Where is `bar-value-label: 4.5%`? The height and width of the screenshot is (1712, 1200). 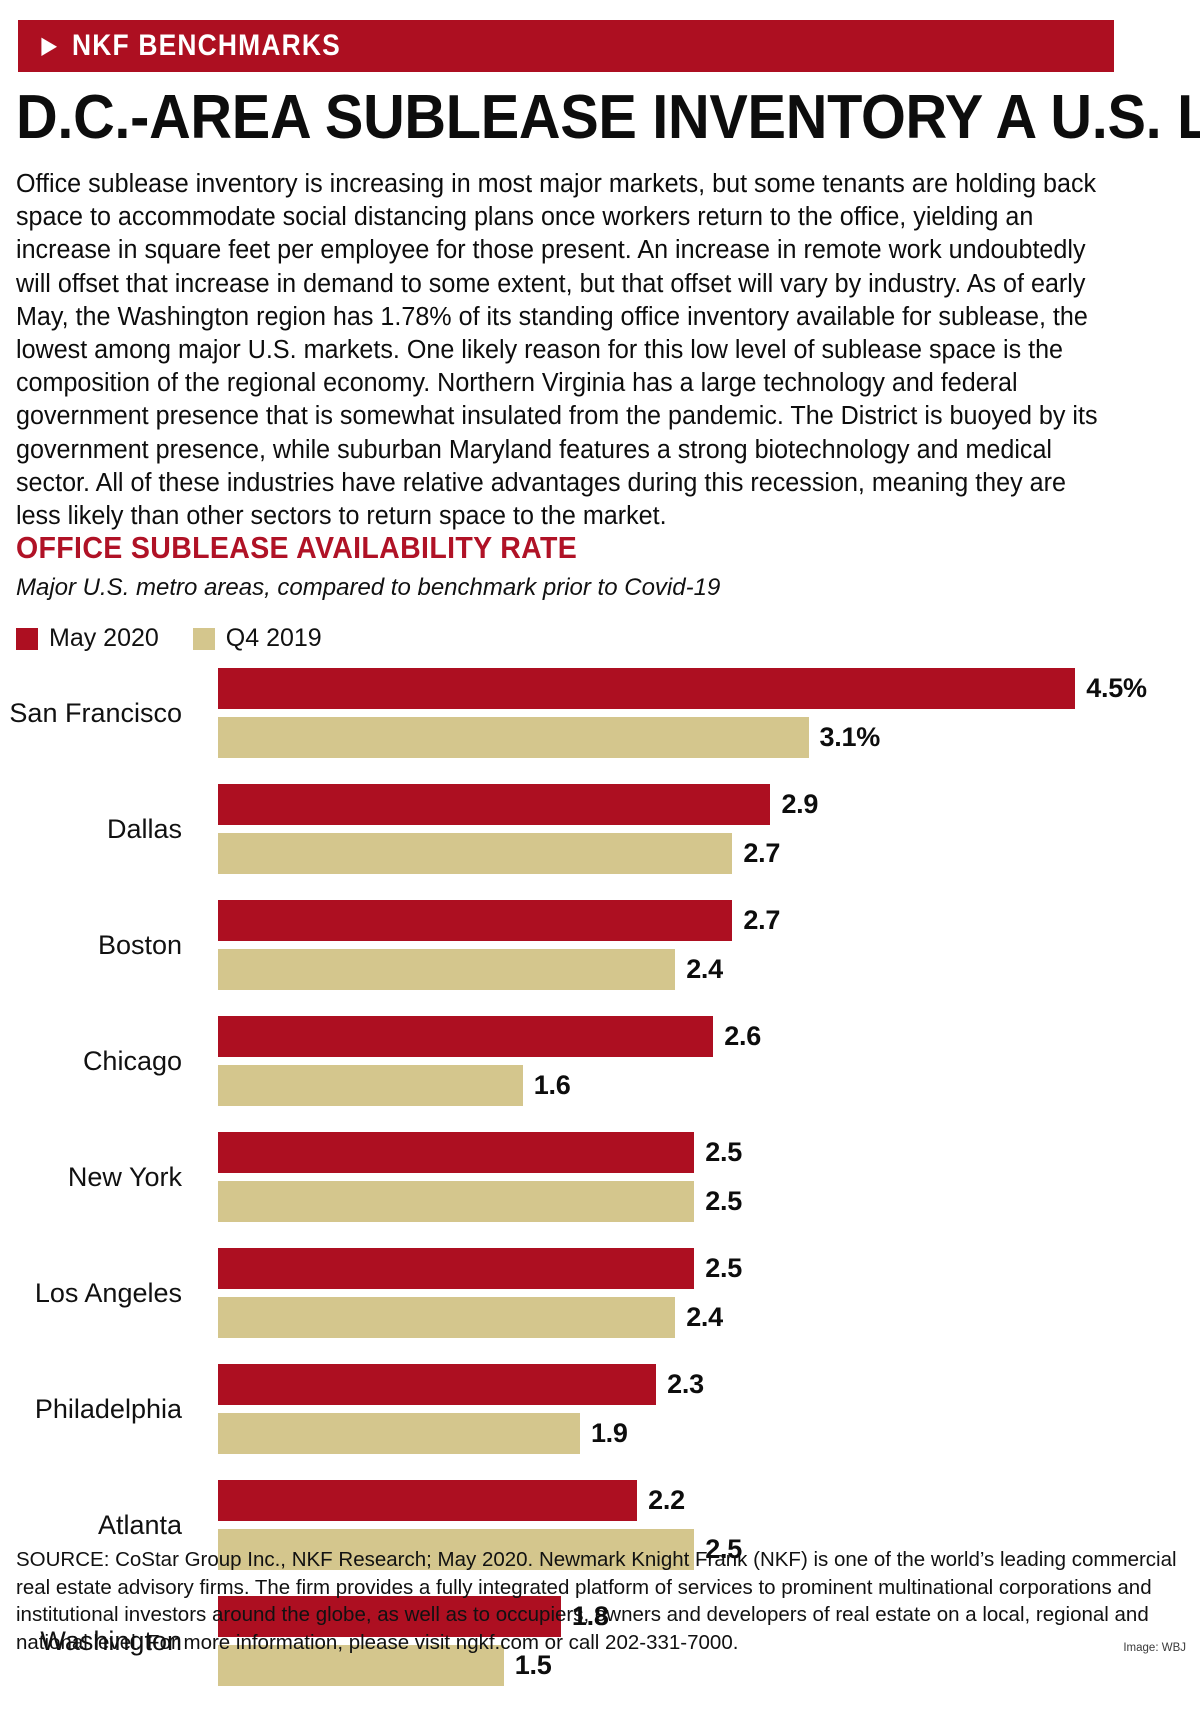
bar-value-label: 4.5% is located at coordinates (1116, 688).